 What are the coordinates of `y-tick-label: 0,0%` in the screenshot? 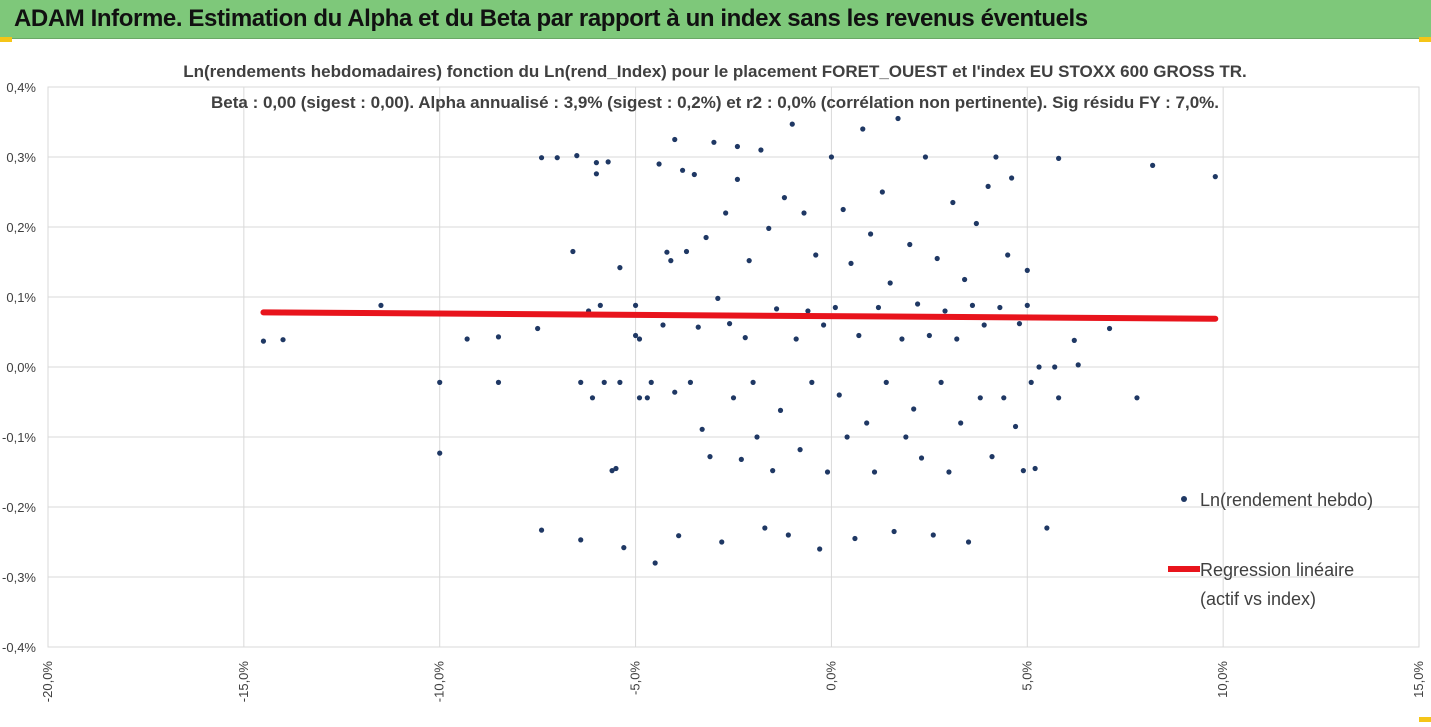 It's located at (21, 367).